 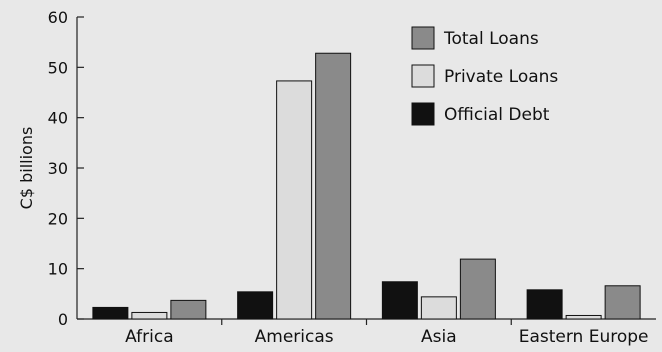 I want to click on legend-label-private-loans: Private Loans, so click(x=501, y=77).